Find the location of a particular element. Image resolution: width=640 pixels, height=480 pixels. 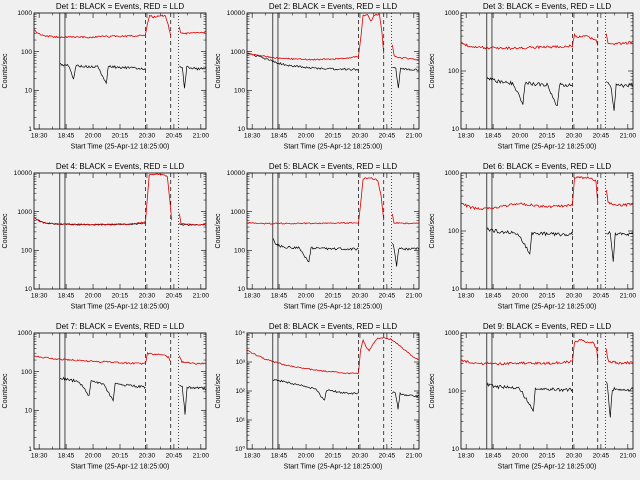

y-tick-label: 10⁴ is located at coordinates (240, 333).